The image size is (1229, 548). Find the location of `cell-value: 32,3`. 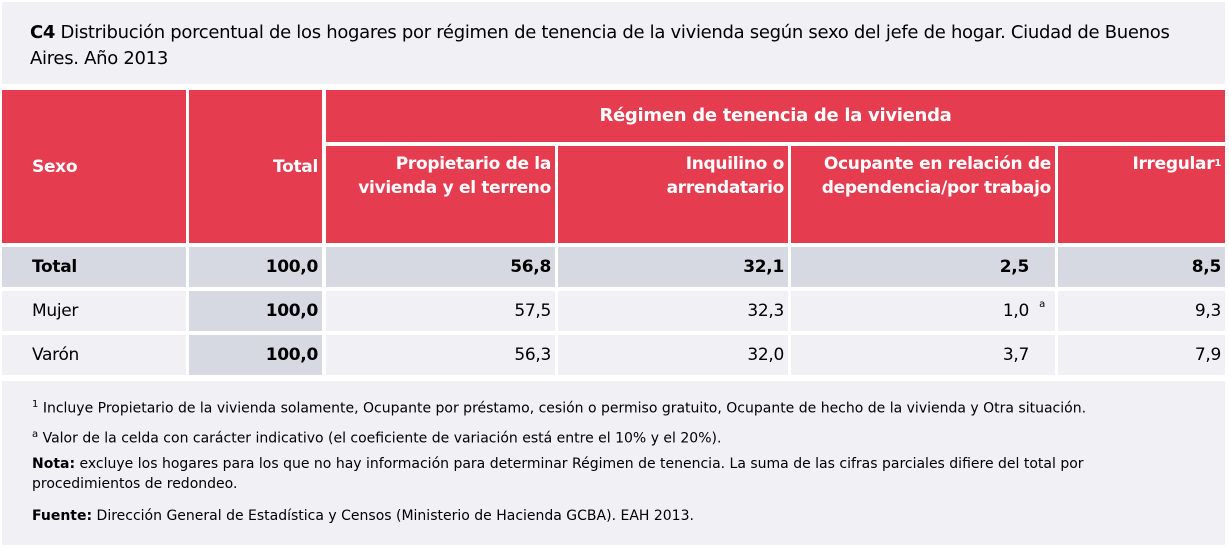

cell-value: 32,3 is located at coordinates (765, 311).